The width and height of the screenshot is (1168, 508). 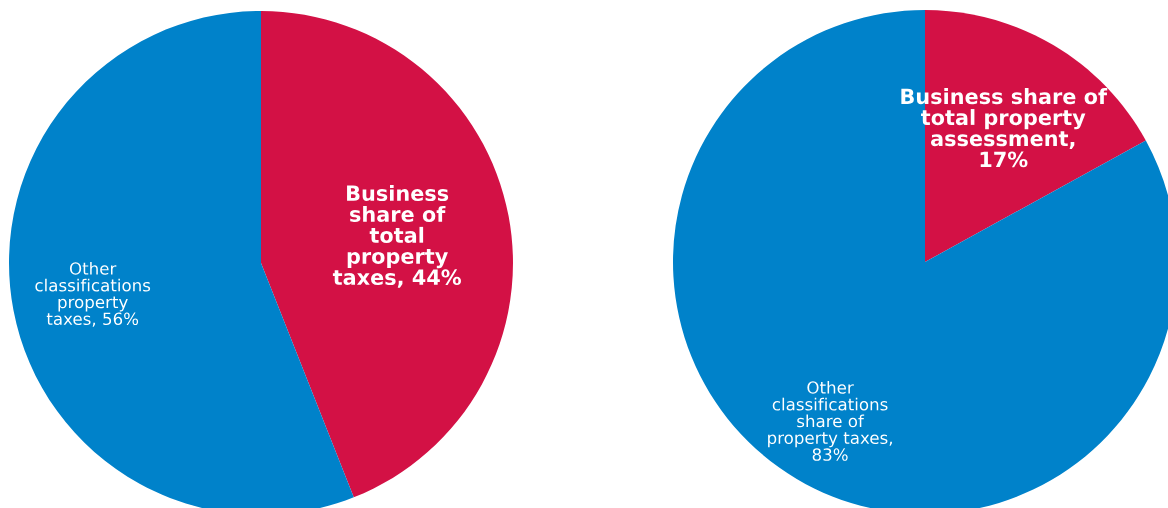 What do you see at coordinates (93, 294) in the screenshot?
I see `slice-label: Other classifications property taxes, 56%` at bounding box center [93, 294].